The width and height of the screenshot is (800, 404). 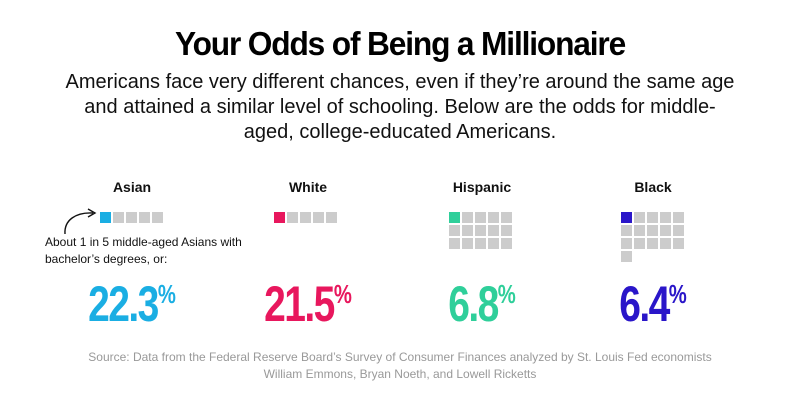 I want to click on value-unit-asian: %, so click(x=166, y=294).